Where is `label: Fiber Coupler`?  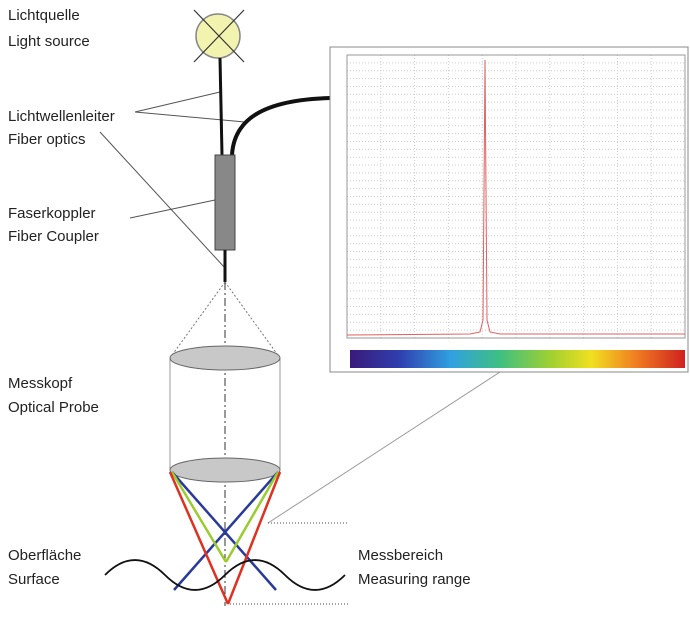 label: Fiber Coupler is located at coordinates (53, 236).